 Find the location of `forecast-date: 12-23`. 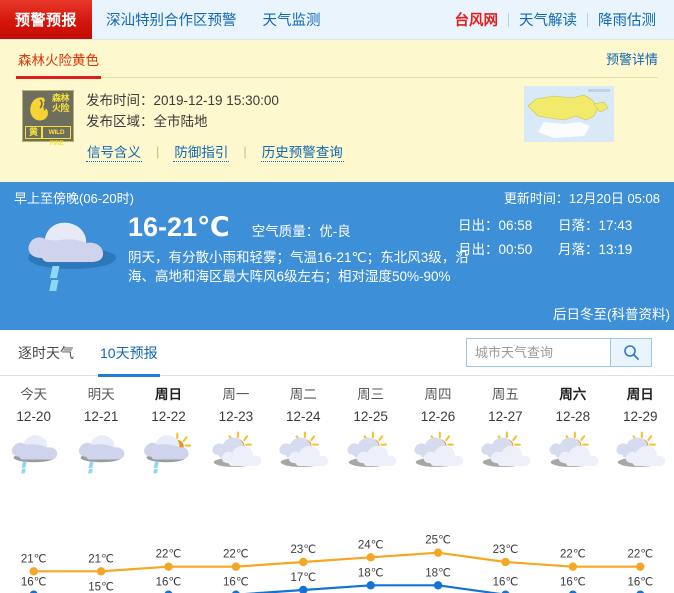

forecast-date: 12-23 is located at coordinates (236, 416).